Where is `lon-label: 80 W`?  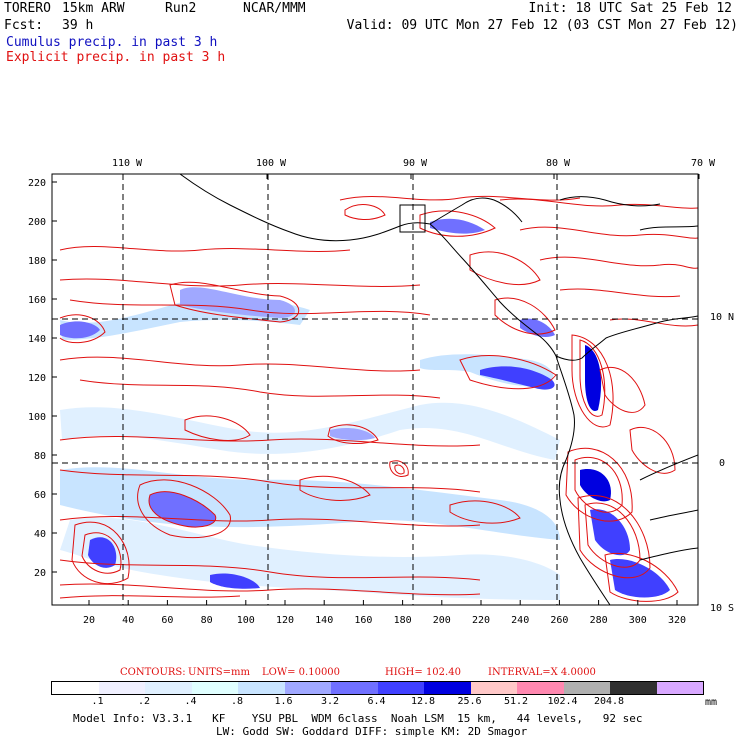
lon-label: 80 W is located at coordinates (558, 163).